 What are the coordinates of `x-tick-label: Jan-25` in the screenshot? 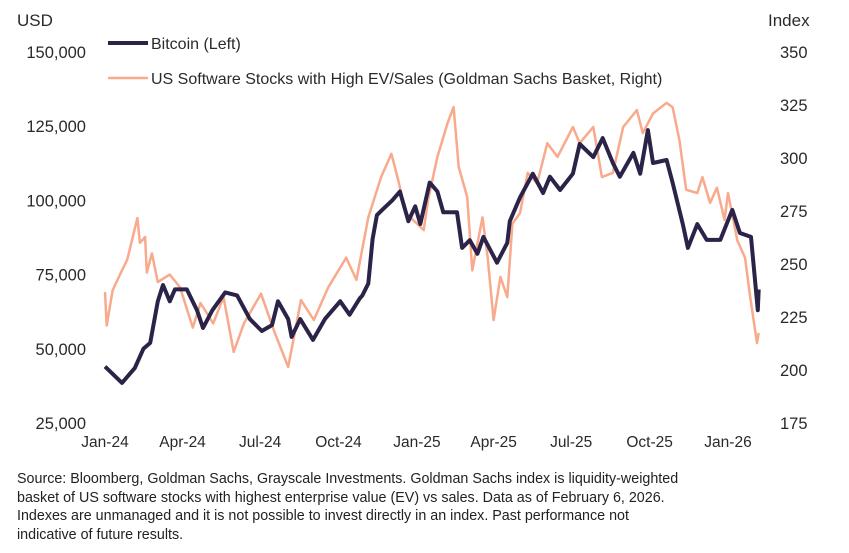 It's located at (416, 442).